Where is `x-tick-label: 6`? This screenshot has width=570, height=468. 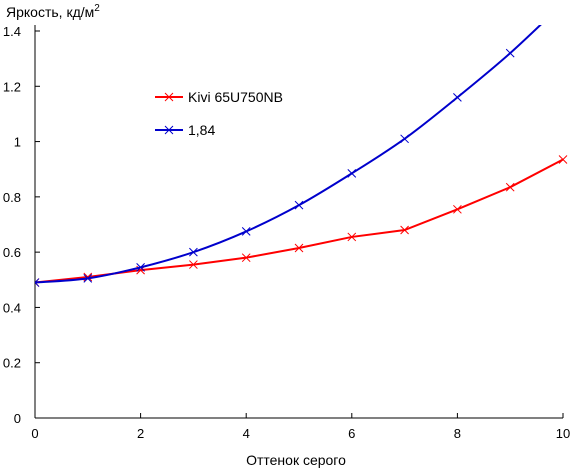 x-tick-label: 6 is located at coordinates (351, 433).